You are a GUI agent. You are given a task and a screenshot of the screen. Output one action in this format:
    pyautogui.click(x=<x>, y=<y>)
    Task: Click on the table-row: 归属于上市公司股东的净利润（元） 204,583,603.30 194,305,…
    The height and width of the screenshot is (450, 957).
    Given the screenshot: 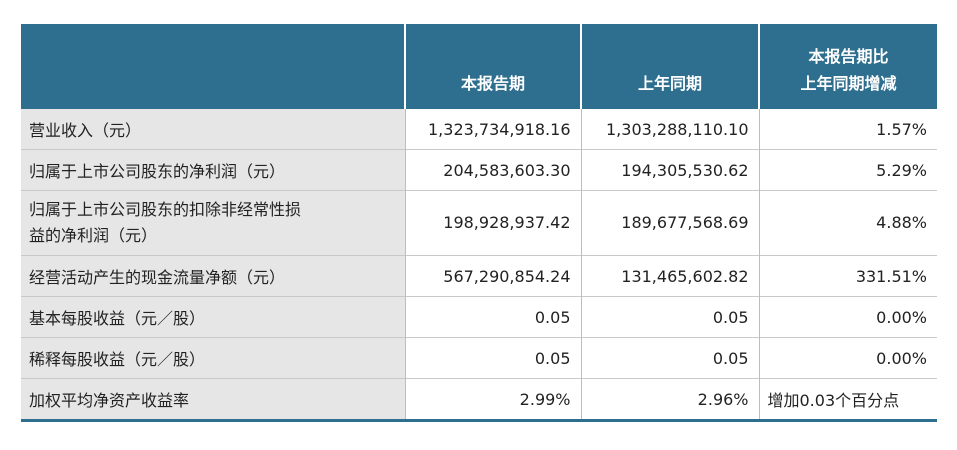 What is the action you would take?
    pyautogui.click(x=479, y=170)
    